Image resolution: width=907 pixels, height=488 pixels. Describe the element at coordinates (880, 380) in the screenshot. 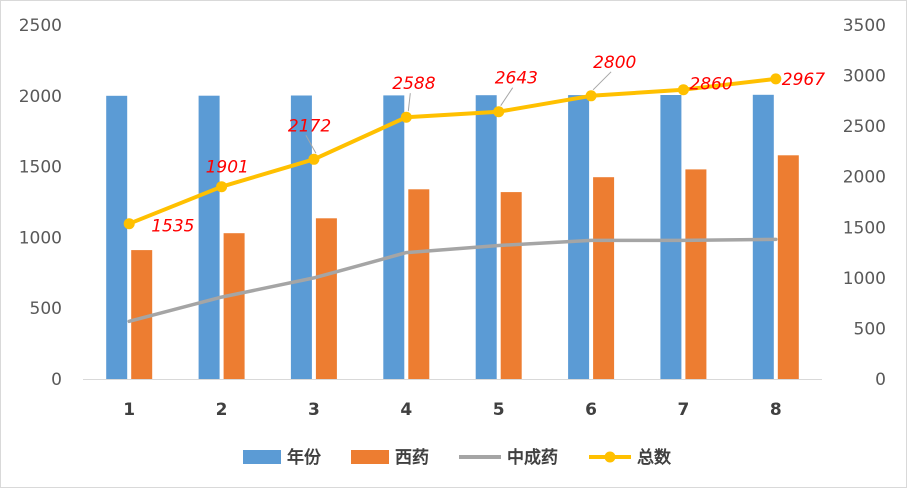

I see `right-axis-tick-label: 0` at that location.